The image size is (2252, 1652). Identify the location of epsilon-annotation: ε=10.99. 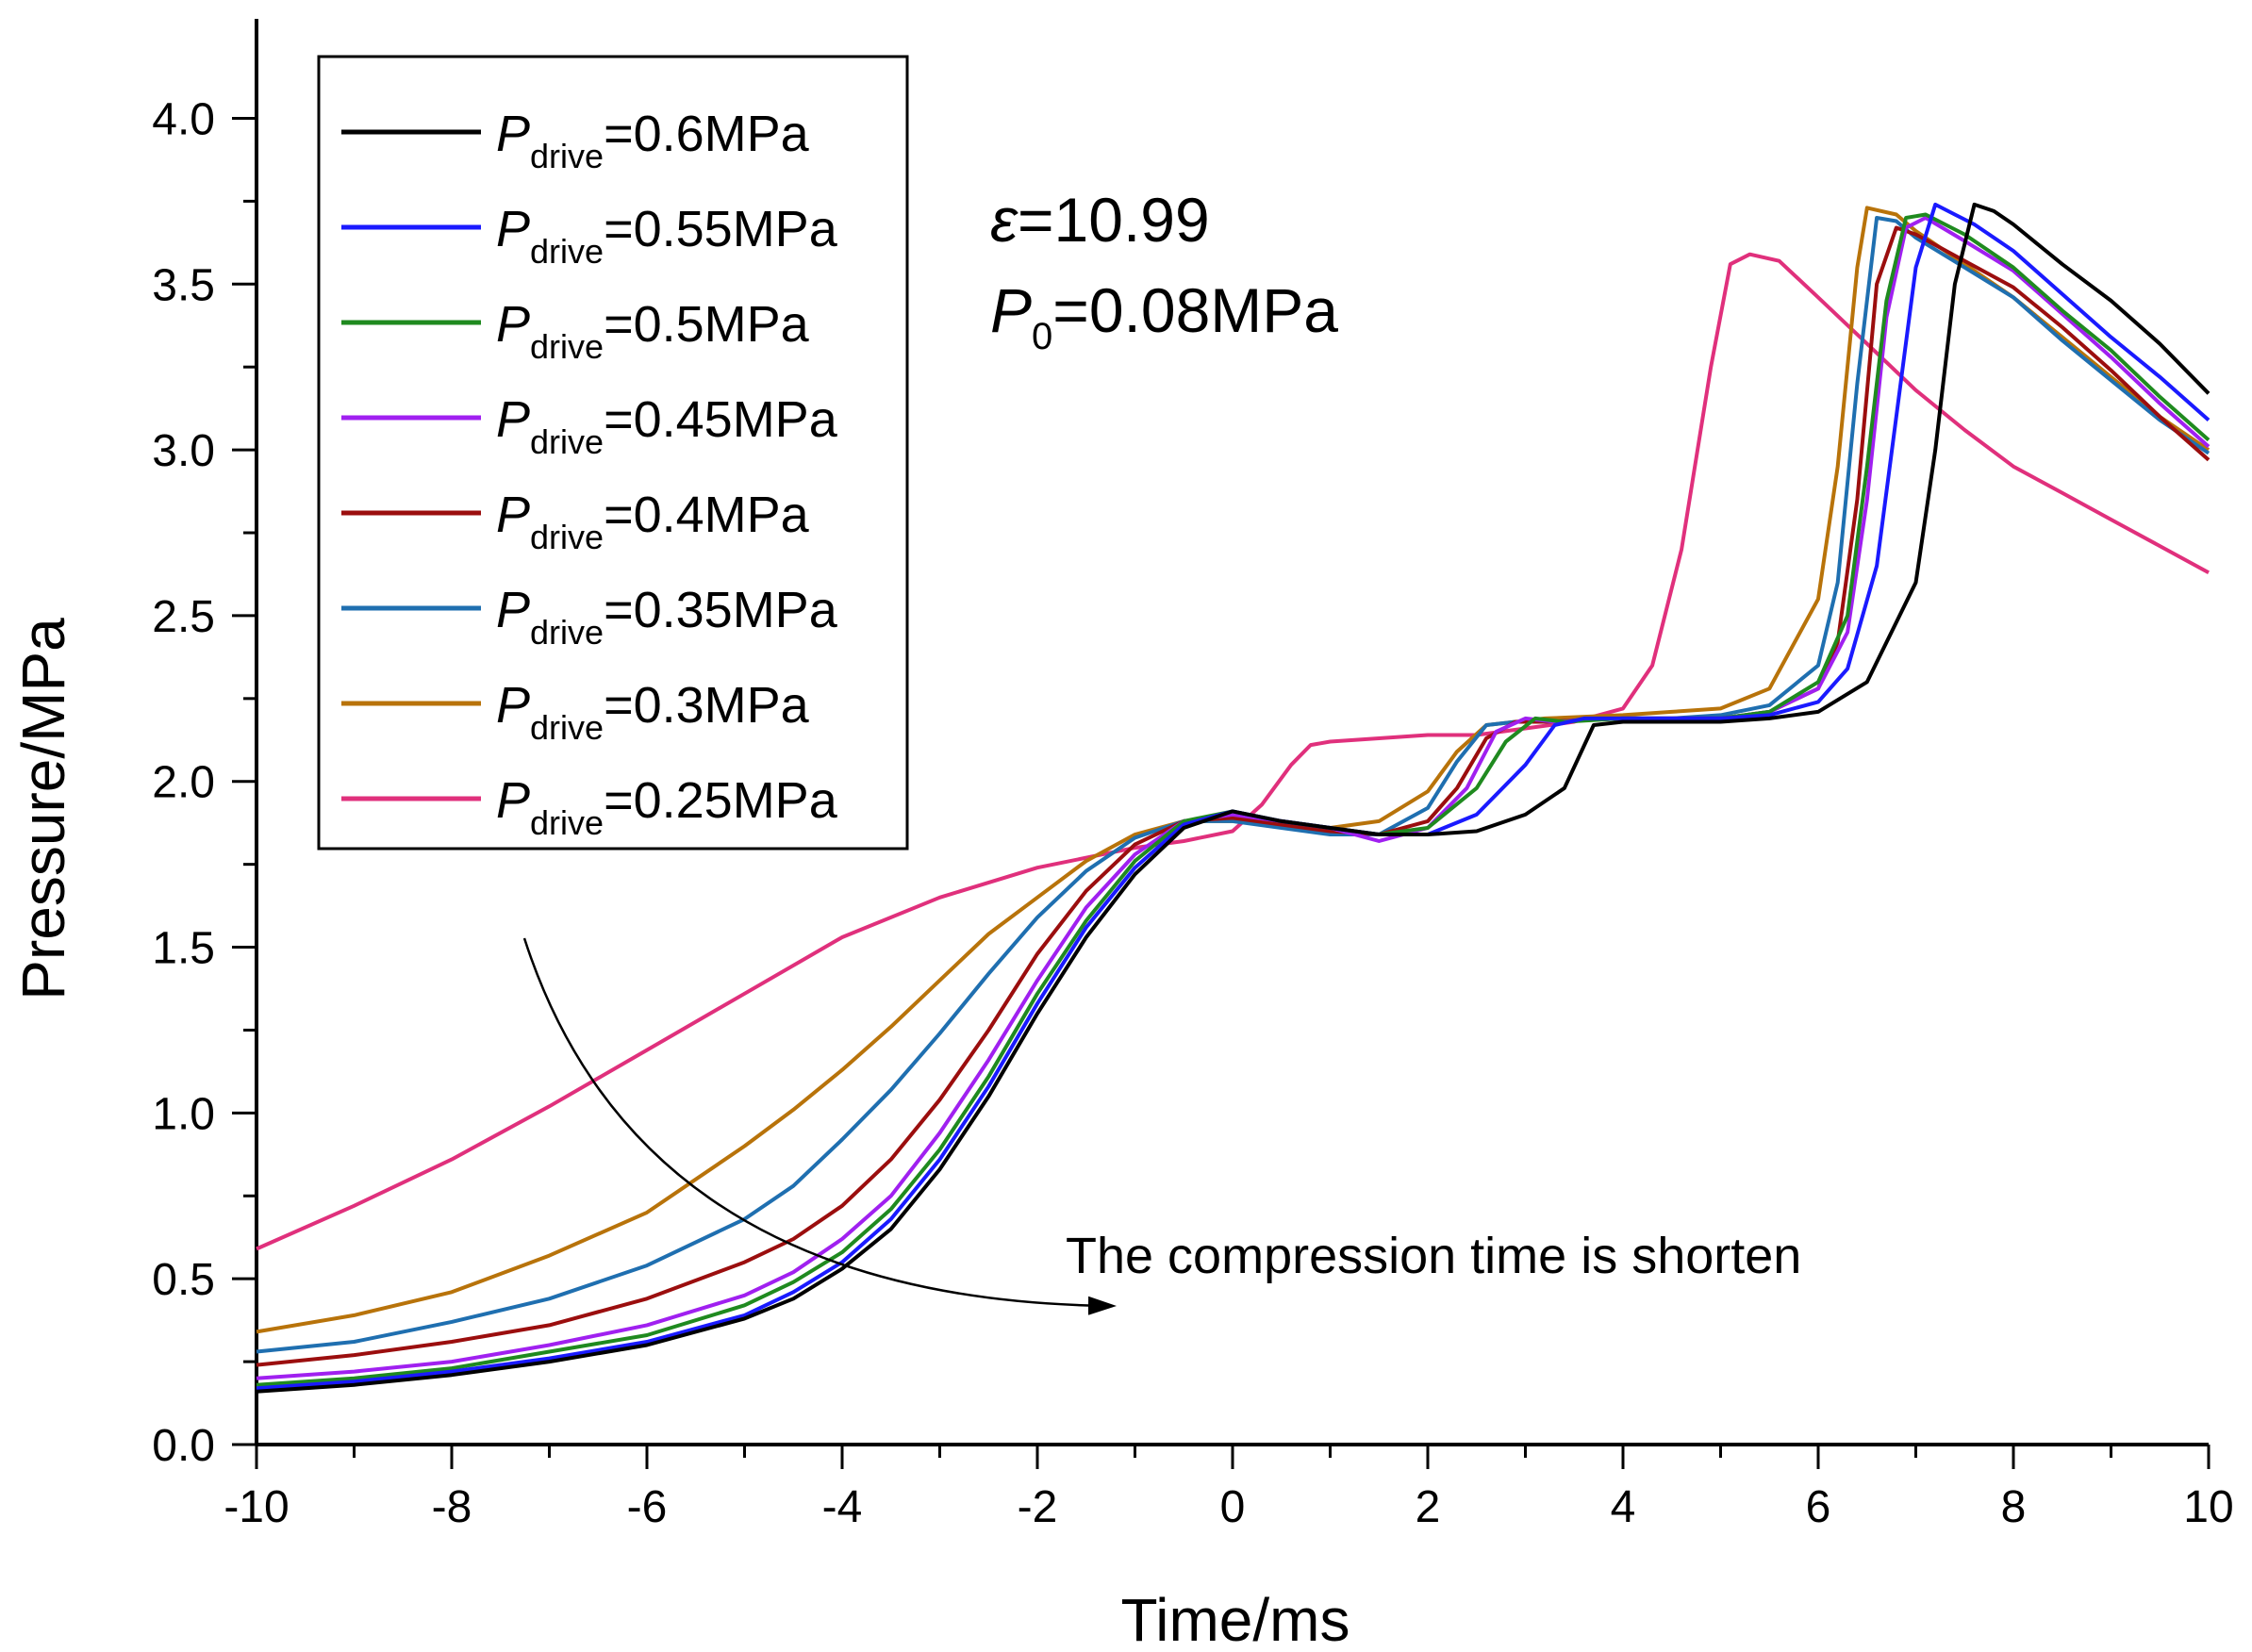
(1100, 220).